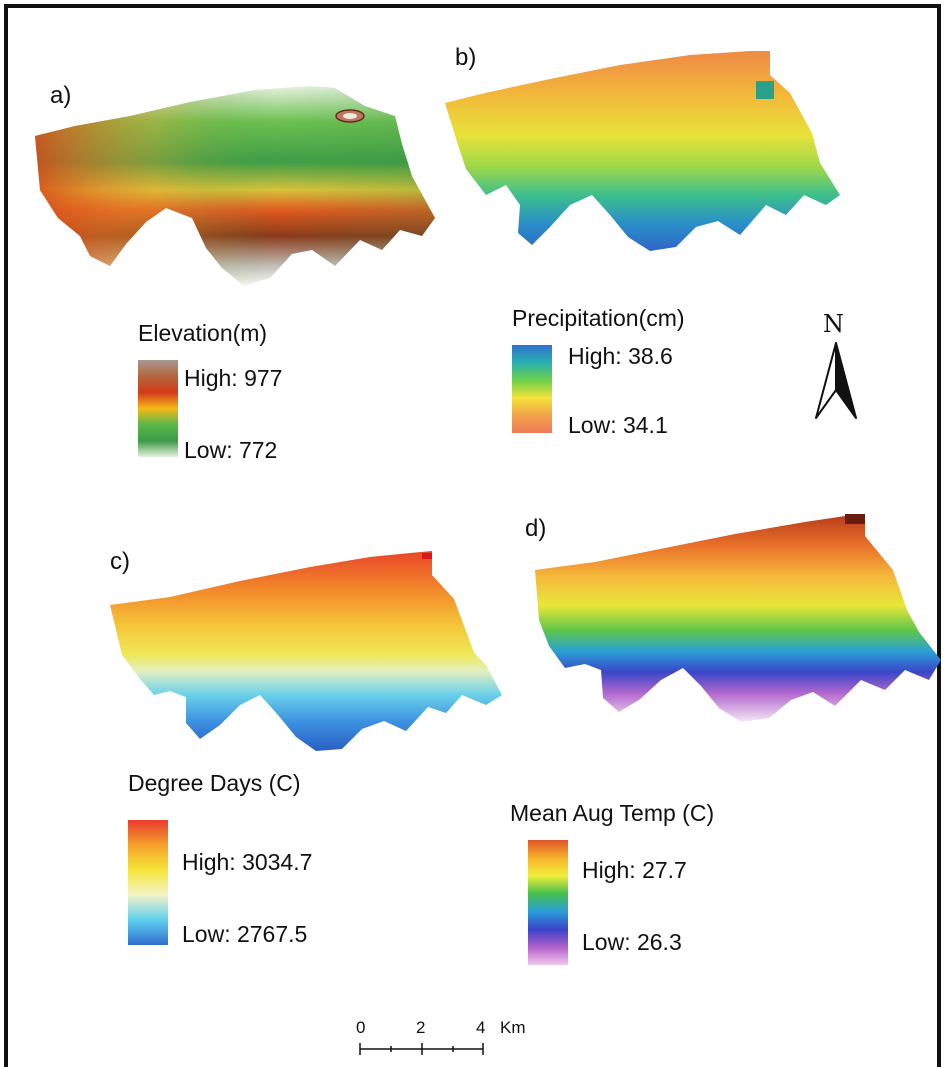  I want to click on panel-label-d: d), so click(536, 528).